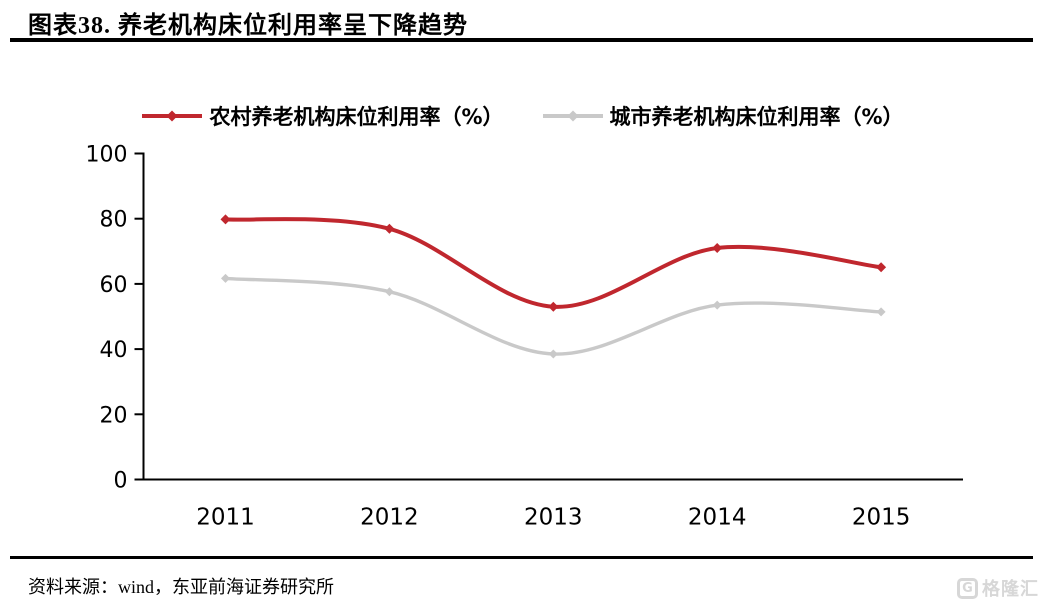 Image resolution: width=1045 pixels, height=604 pixels. I want to click on y-tick-label: 80, so click(114, 220).